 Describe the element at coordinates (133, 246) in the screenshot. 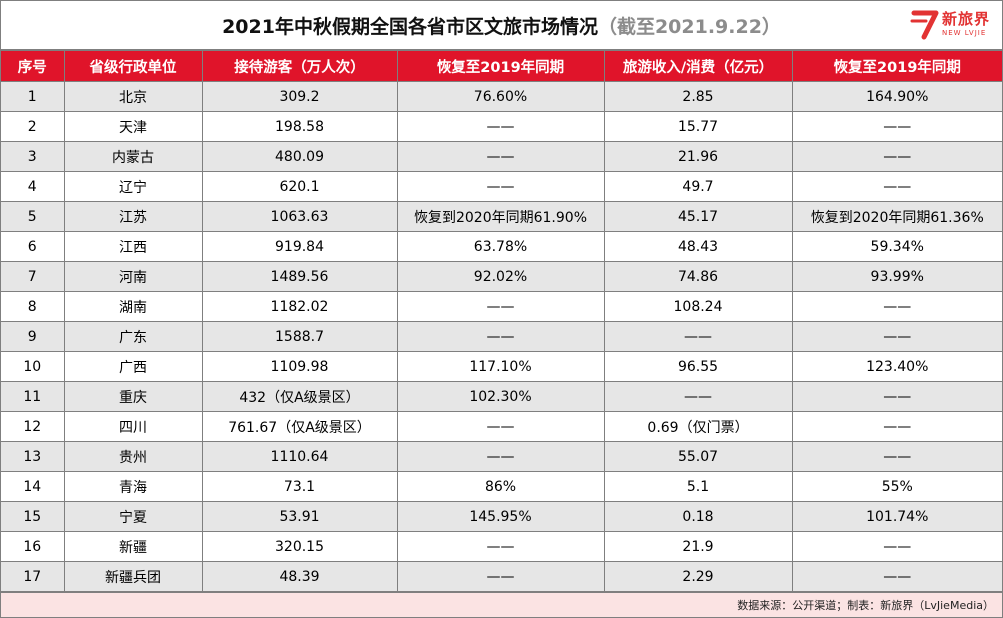

I see `cell-province: 江西` at that location.